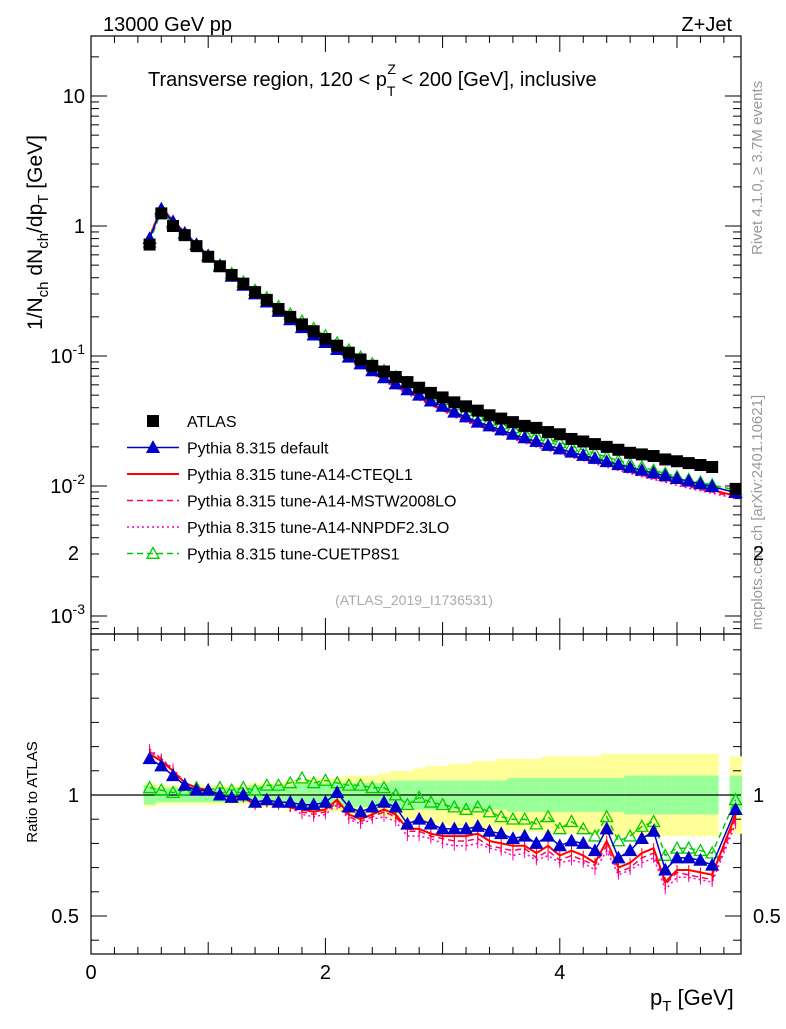  What do you see at coordinates (559, 973) in the screenshot?
I see `ratio-xtick-label: 4` at bounding box center [559, 973].